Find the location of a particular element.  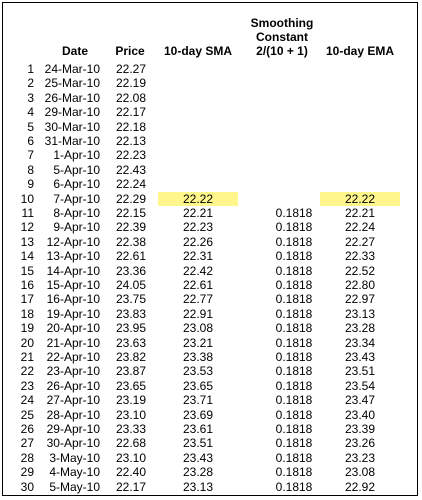

table-row: 2 25-Mar-10 22.19 is located at coordinates (211, 83).